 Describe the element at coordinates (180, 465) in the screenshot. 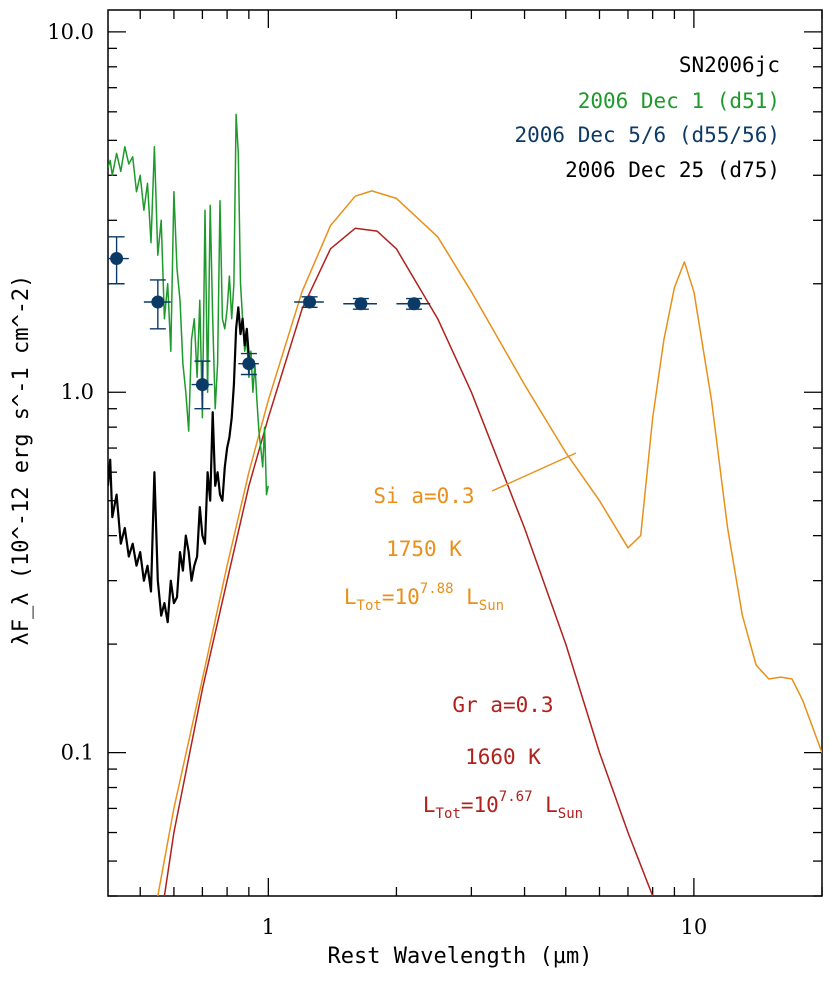

I see `spectrum-d75` at that location.